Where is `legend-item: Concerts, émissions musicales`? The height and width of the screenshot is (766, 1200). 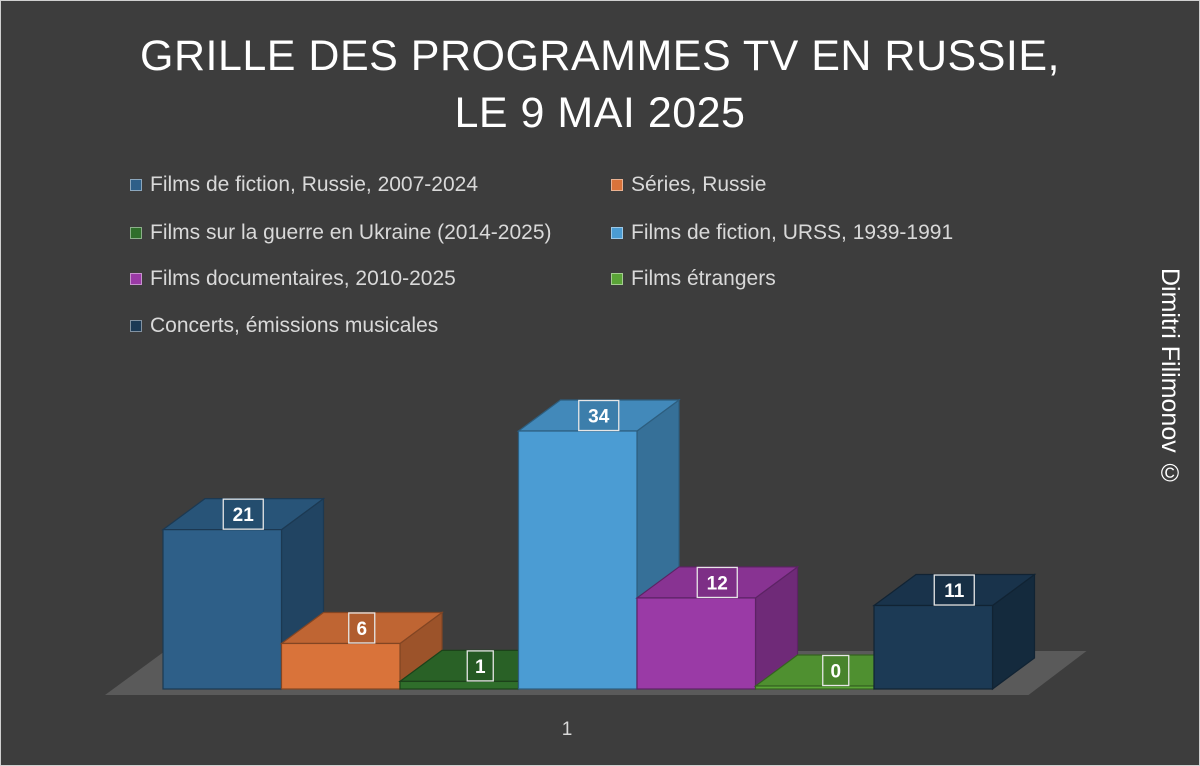 legend-item: Concerts, émissions musicales is located at coordinates (284, 326).